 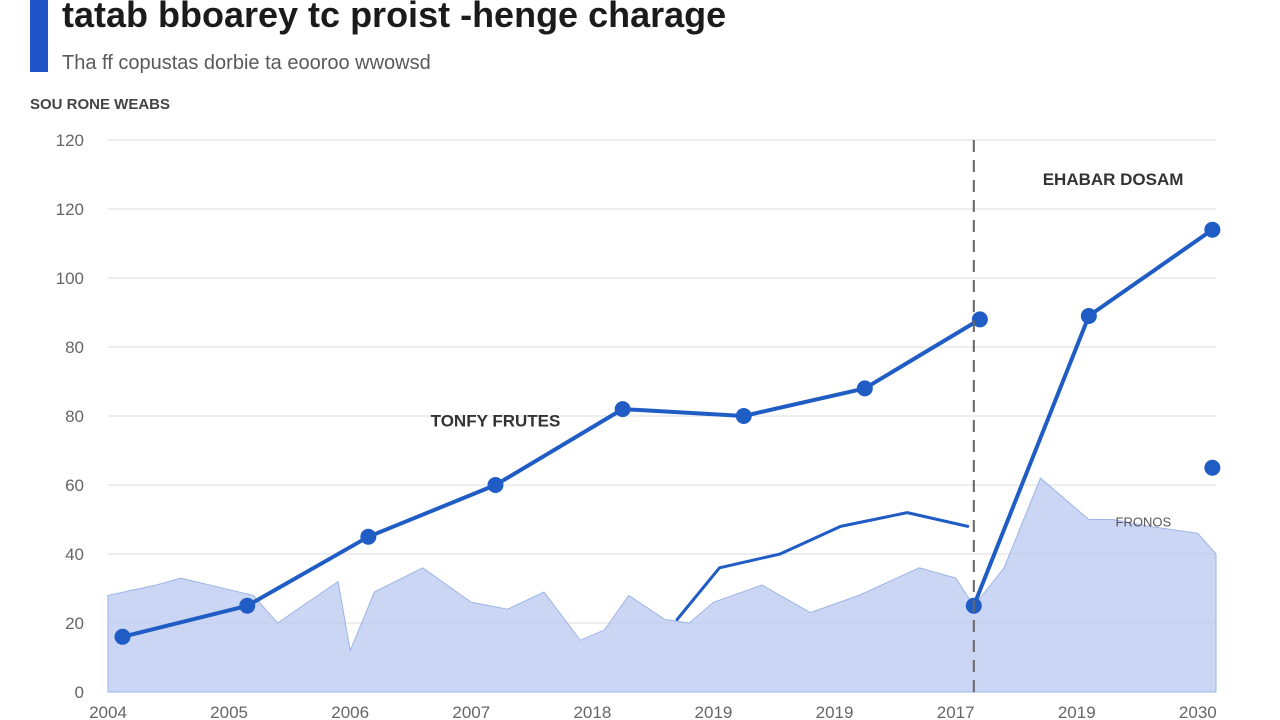 What do you see at coordinates (592, 711) in the screenshot?
I see `x-tick-label: 2018` at bounding box center [592, 711].